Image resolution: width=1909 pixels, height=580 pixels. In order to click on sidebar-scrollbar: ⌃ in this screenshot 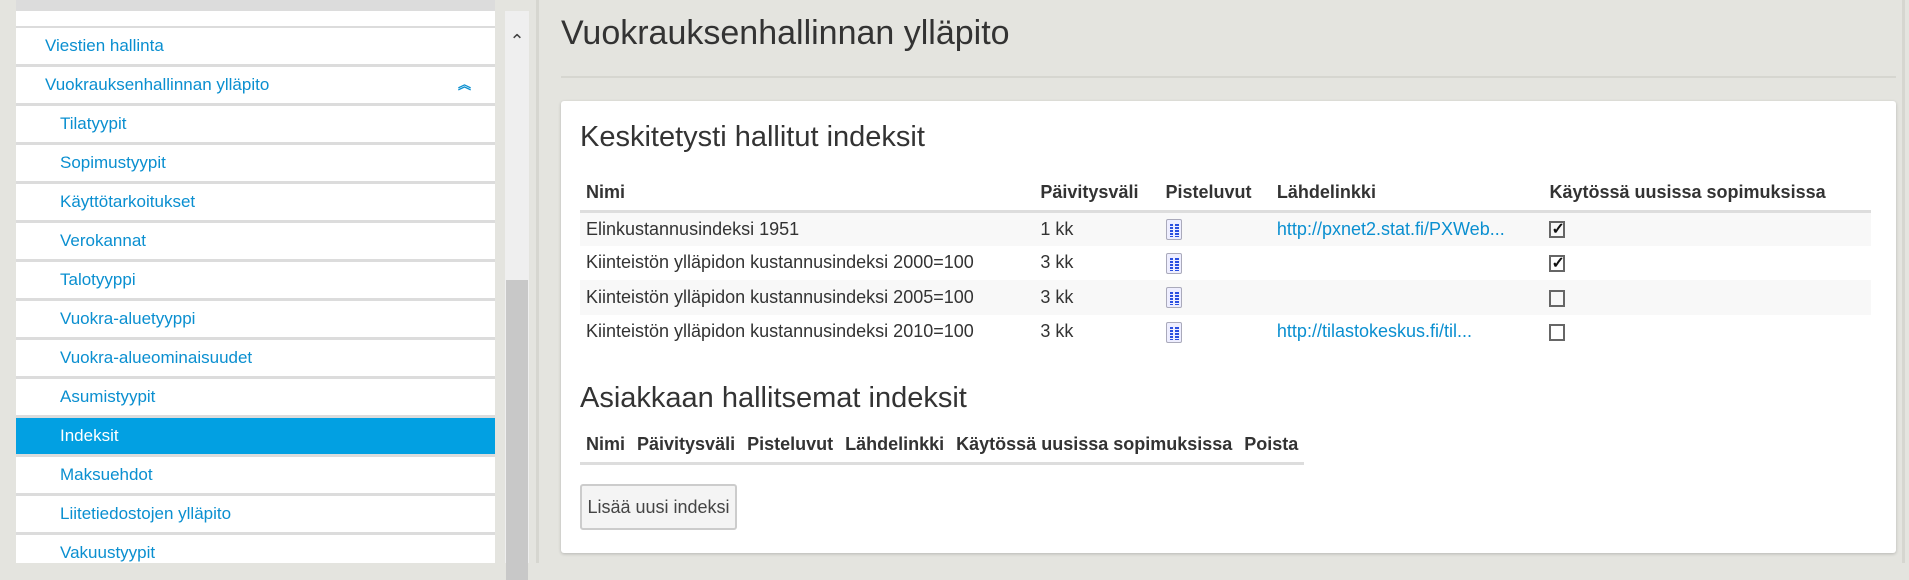, I will do `click(517, 295)`.